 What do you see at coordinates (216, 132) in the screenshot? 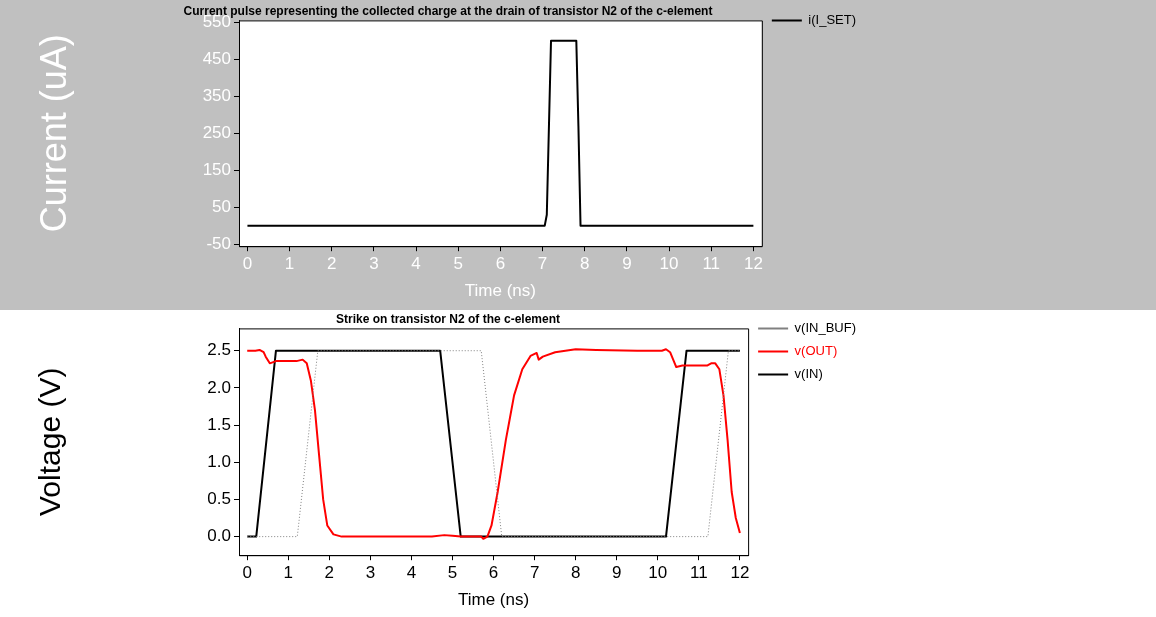
I see `y-tick-label: 250` at bounding box center [216, 132].